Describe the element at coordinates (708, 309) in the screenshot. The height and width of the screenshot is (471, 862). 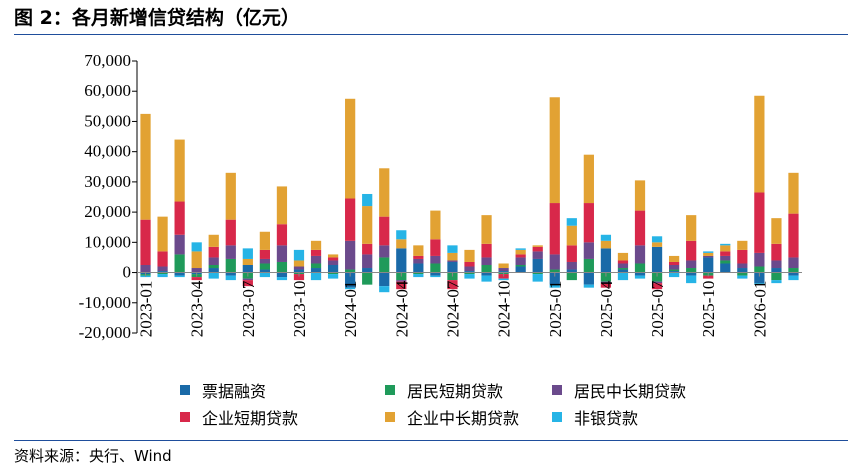
I see `x-tick-label: 2025-10` at that location.